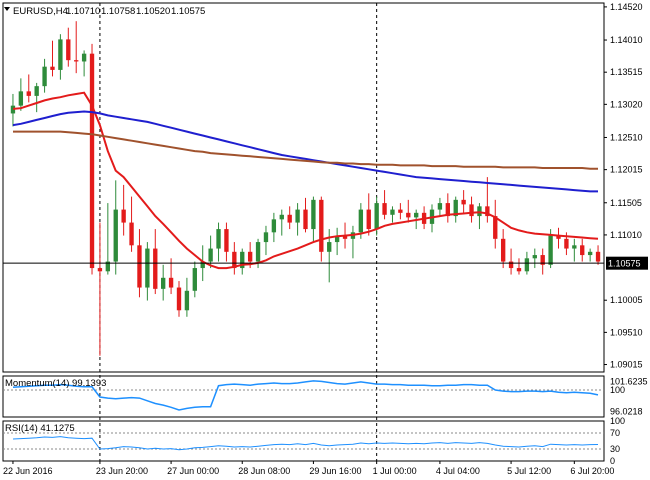 The width and height of the screenshot is (650, 480). I want to click on momentum-line, so click(305, 395).